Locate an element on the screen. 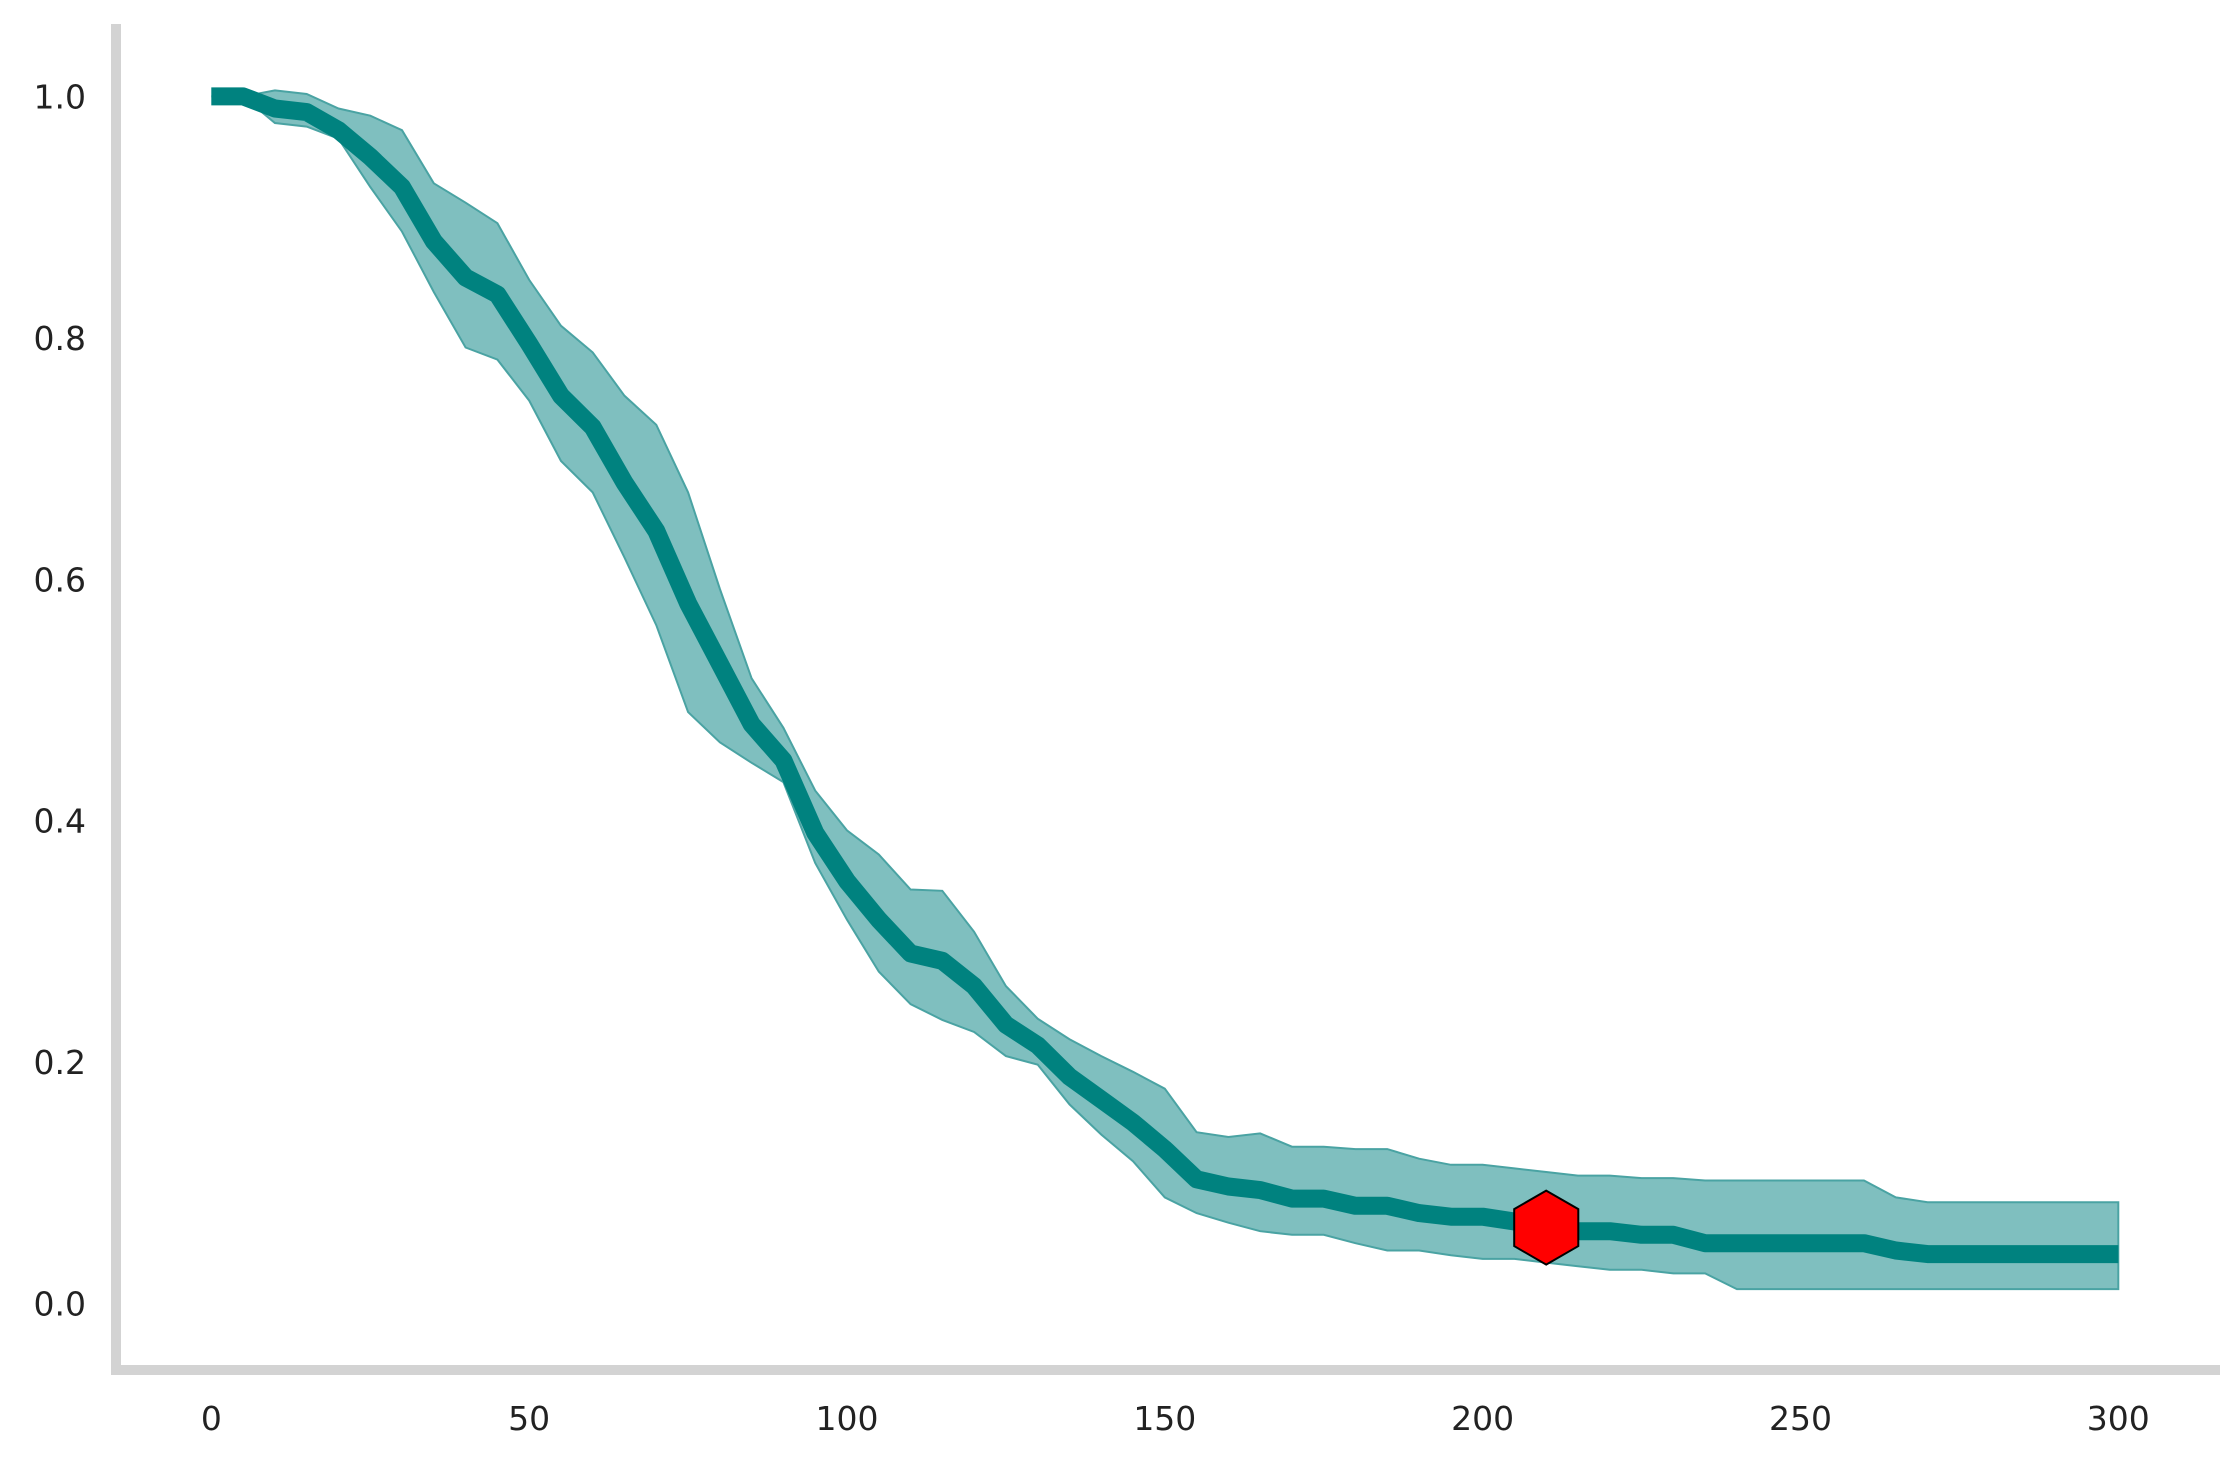 The width and height of the screenshot is (2234, 1460). x-axis-ticks: 0 50 100 150 200 250 300 is located at coordinates (1175, 1418).